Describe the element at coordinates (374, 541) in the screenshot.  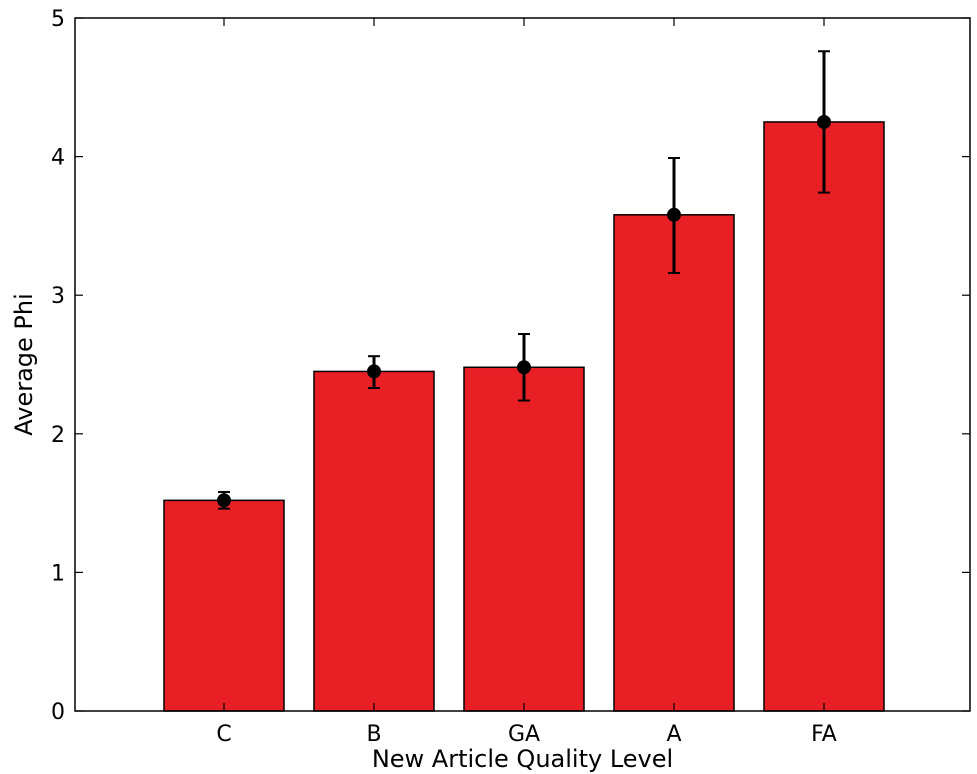
I see `bar-b` at that location.